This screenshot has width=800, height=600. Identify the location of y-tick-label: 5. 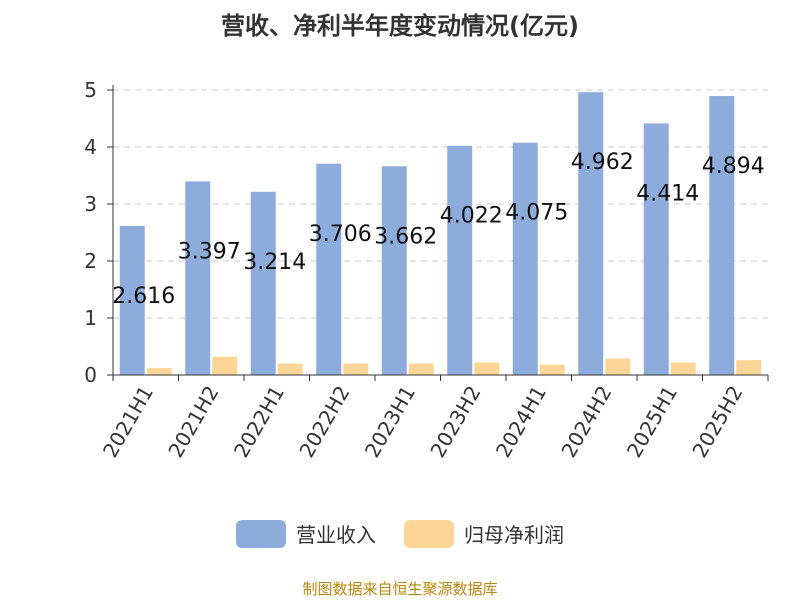
(90, 90).